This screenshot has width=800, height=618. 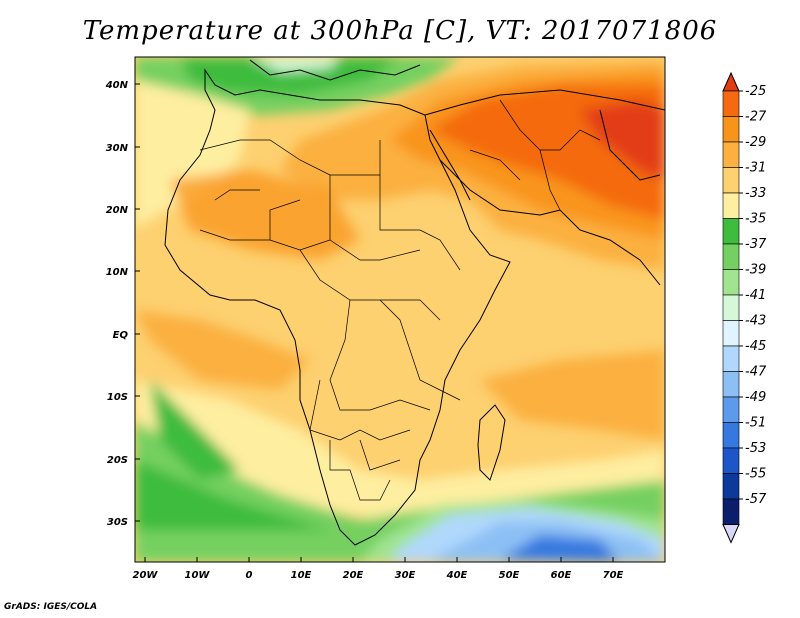 I want to click on lon-label: 10W, so click(x=198, y=575).